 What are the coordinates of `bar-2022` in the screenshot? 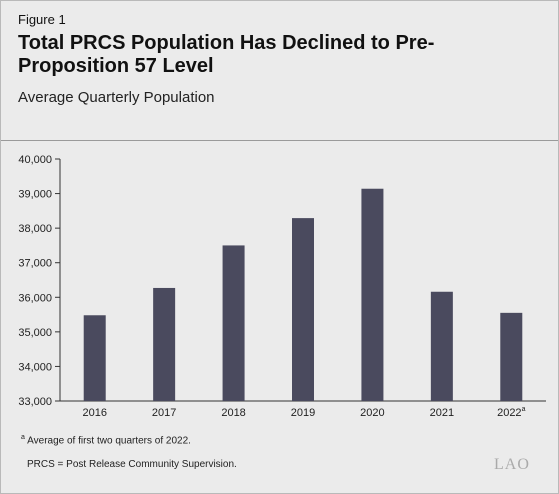 It's located at (511, 356).